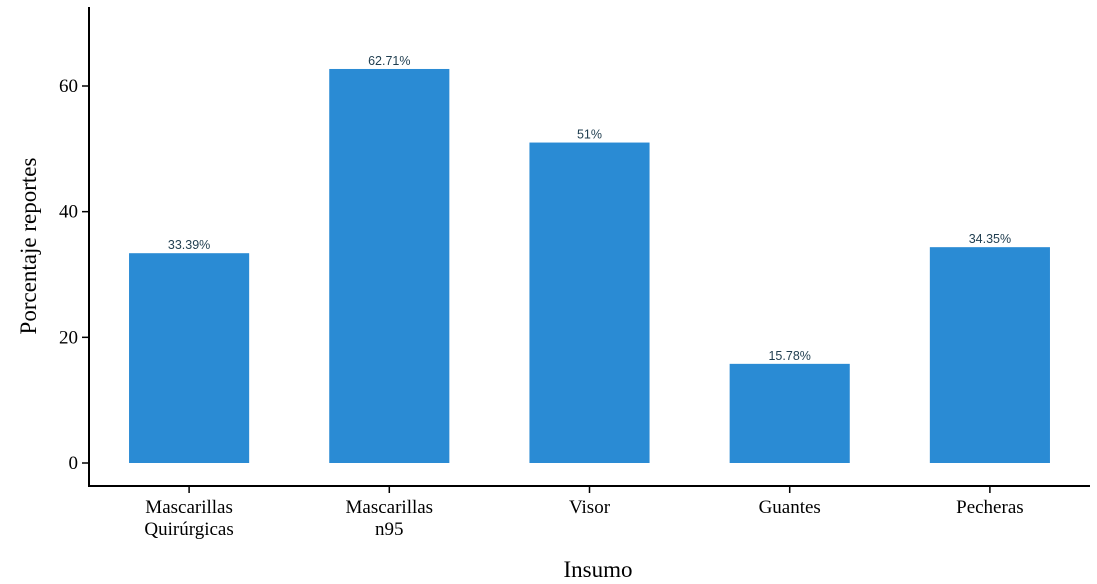  Describe the element at coordinates (74, 463) in the screenshot. I see `y-tick-label-0: 0` at that location.